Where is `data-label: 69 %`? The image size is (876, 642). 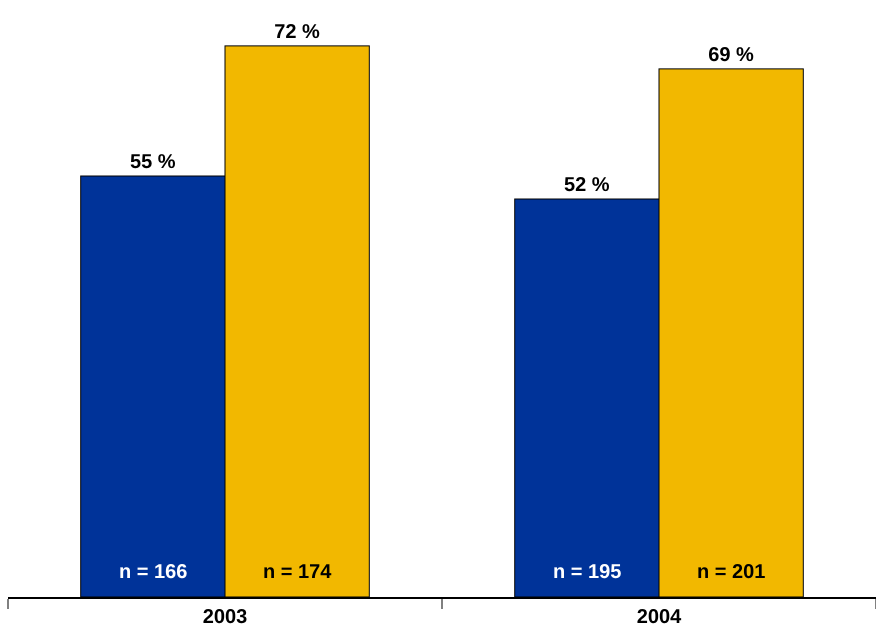
data-label: 69 % is located at coordinates (731, 55).